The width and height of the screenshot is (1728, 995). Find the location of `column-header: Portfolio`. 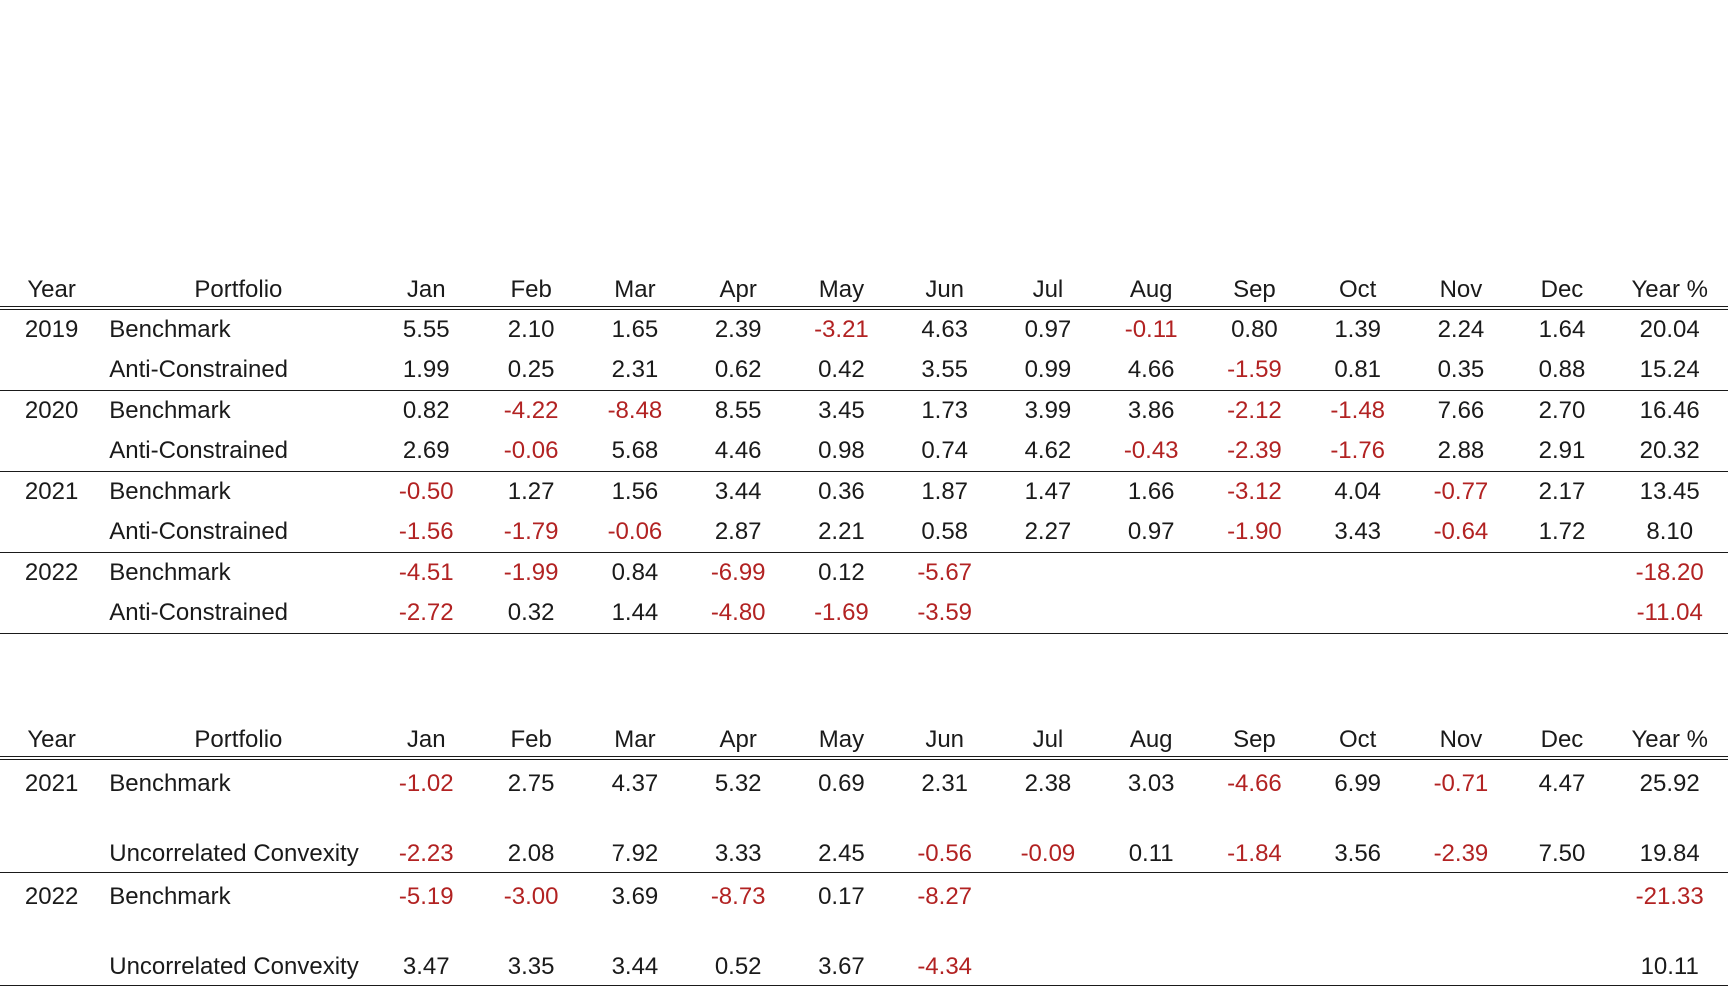

column-header: Portfolio is located at coordinates (238, 289).